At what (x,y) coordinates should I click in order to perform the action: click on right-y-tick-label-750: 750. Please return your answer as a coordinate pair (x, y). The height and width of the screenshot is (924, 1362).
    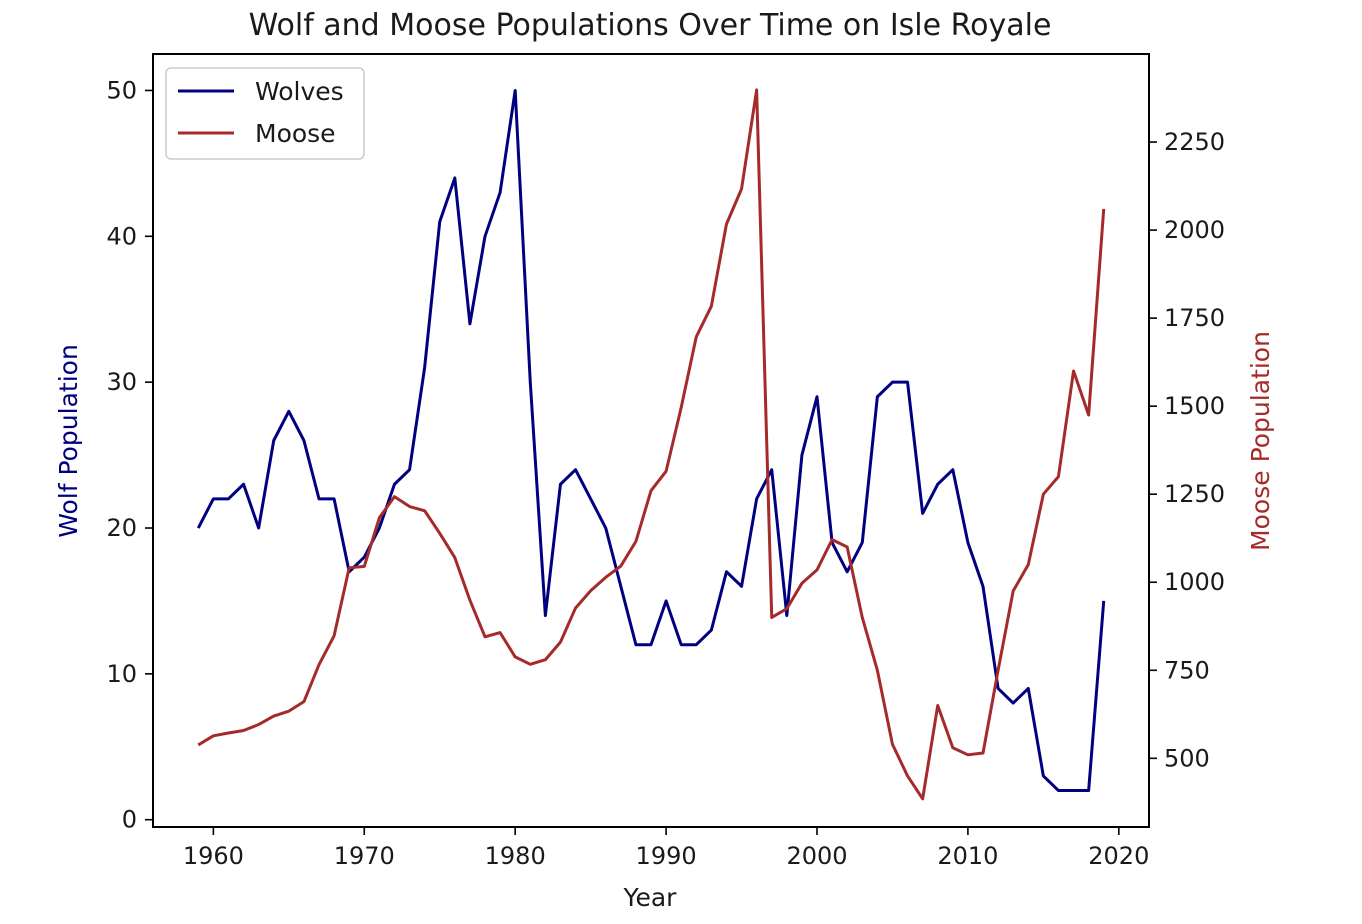
    Looking at the image, I should click on (1187, 670).